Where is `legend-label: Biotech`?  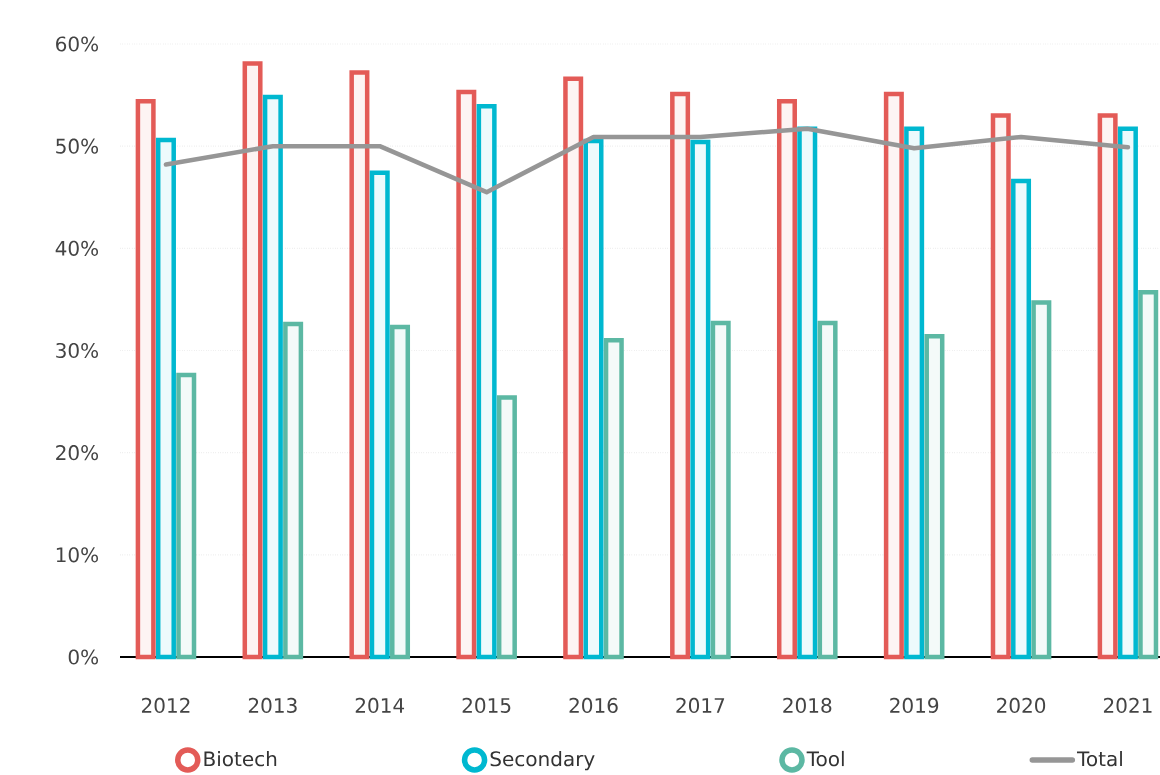 legend-label: Biotech is located at coordinates (240, 758).